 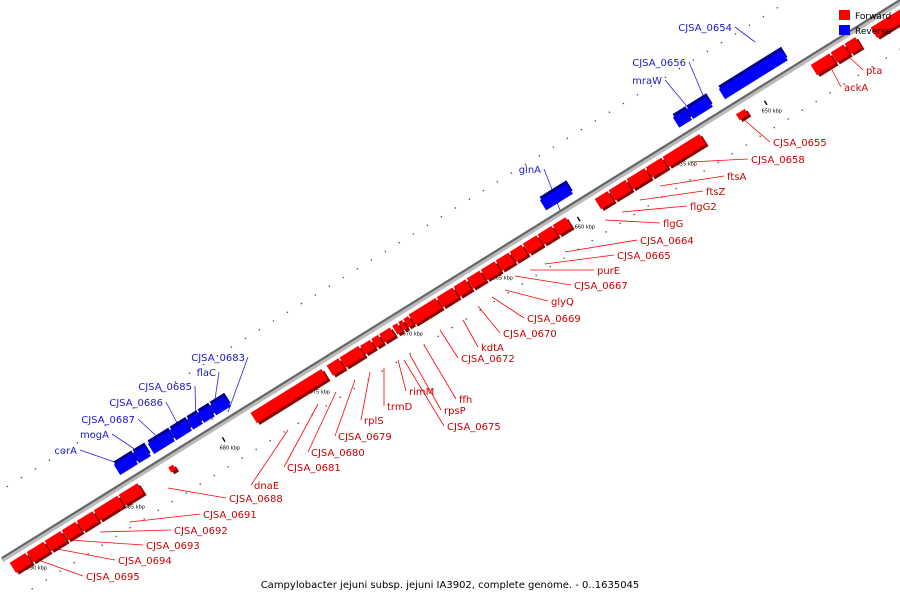 I want to click on kbp-tick-label: 670 kbp, so click(x=413, y=335).